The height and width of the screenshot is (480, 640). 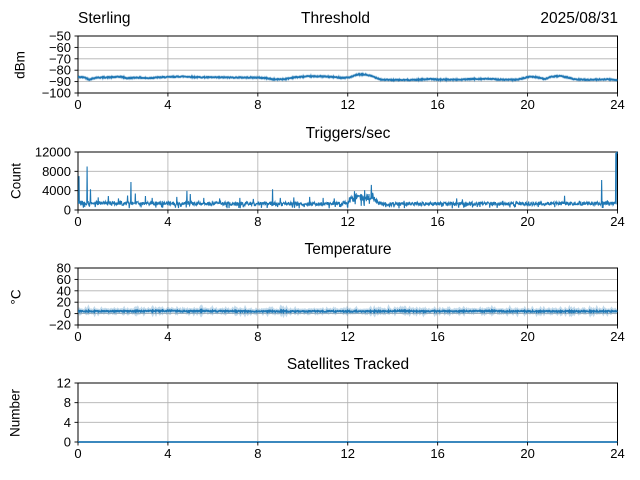 I want to click on y-tick-label: 20, so click(x=64, y=302).